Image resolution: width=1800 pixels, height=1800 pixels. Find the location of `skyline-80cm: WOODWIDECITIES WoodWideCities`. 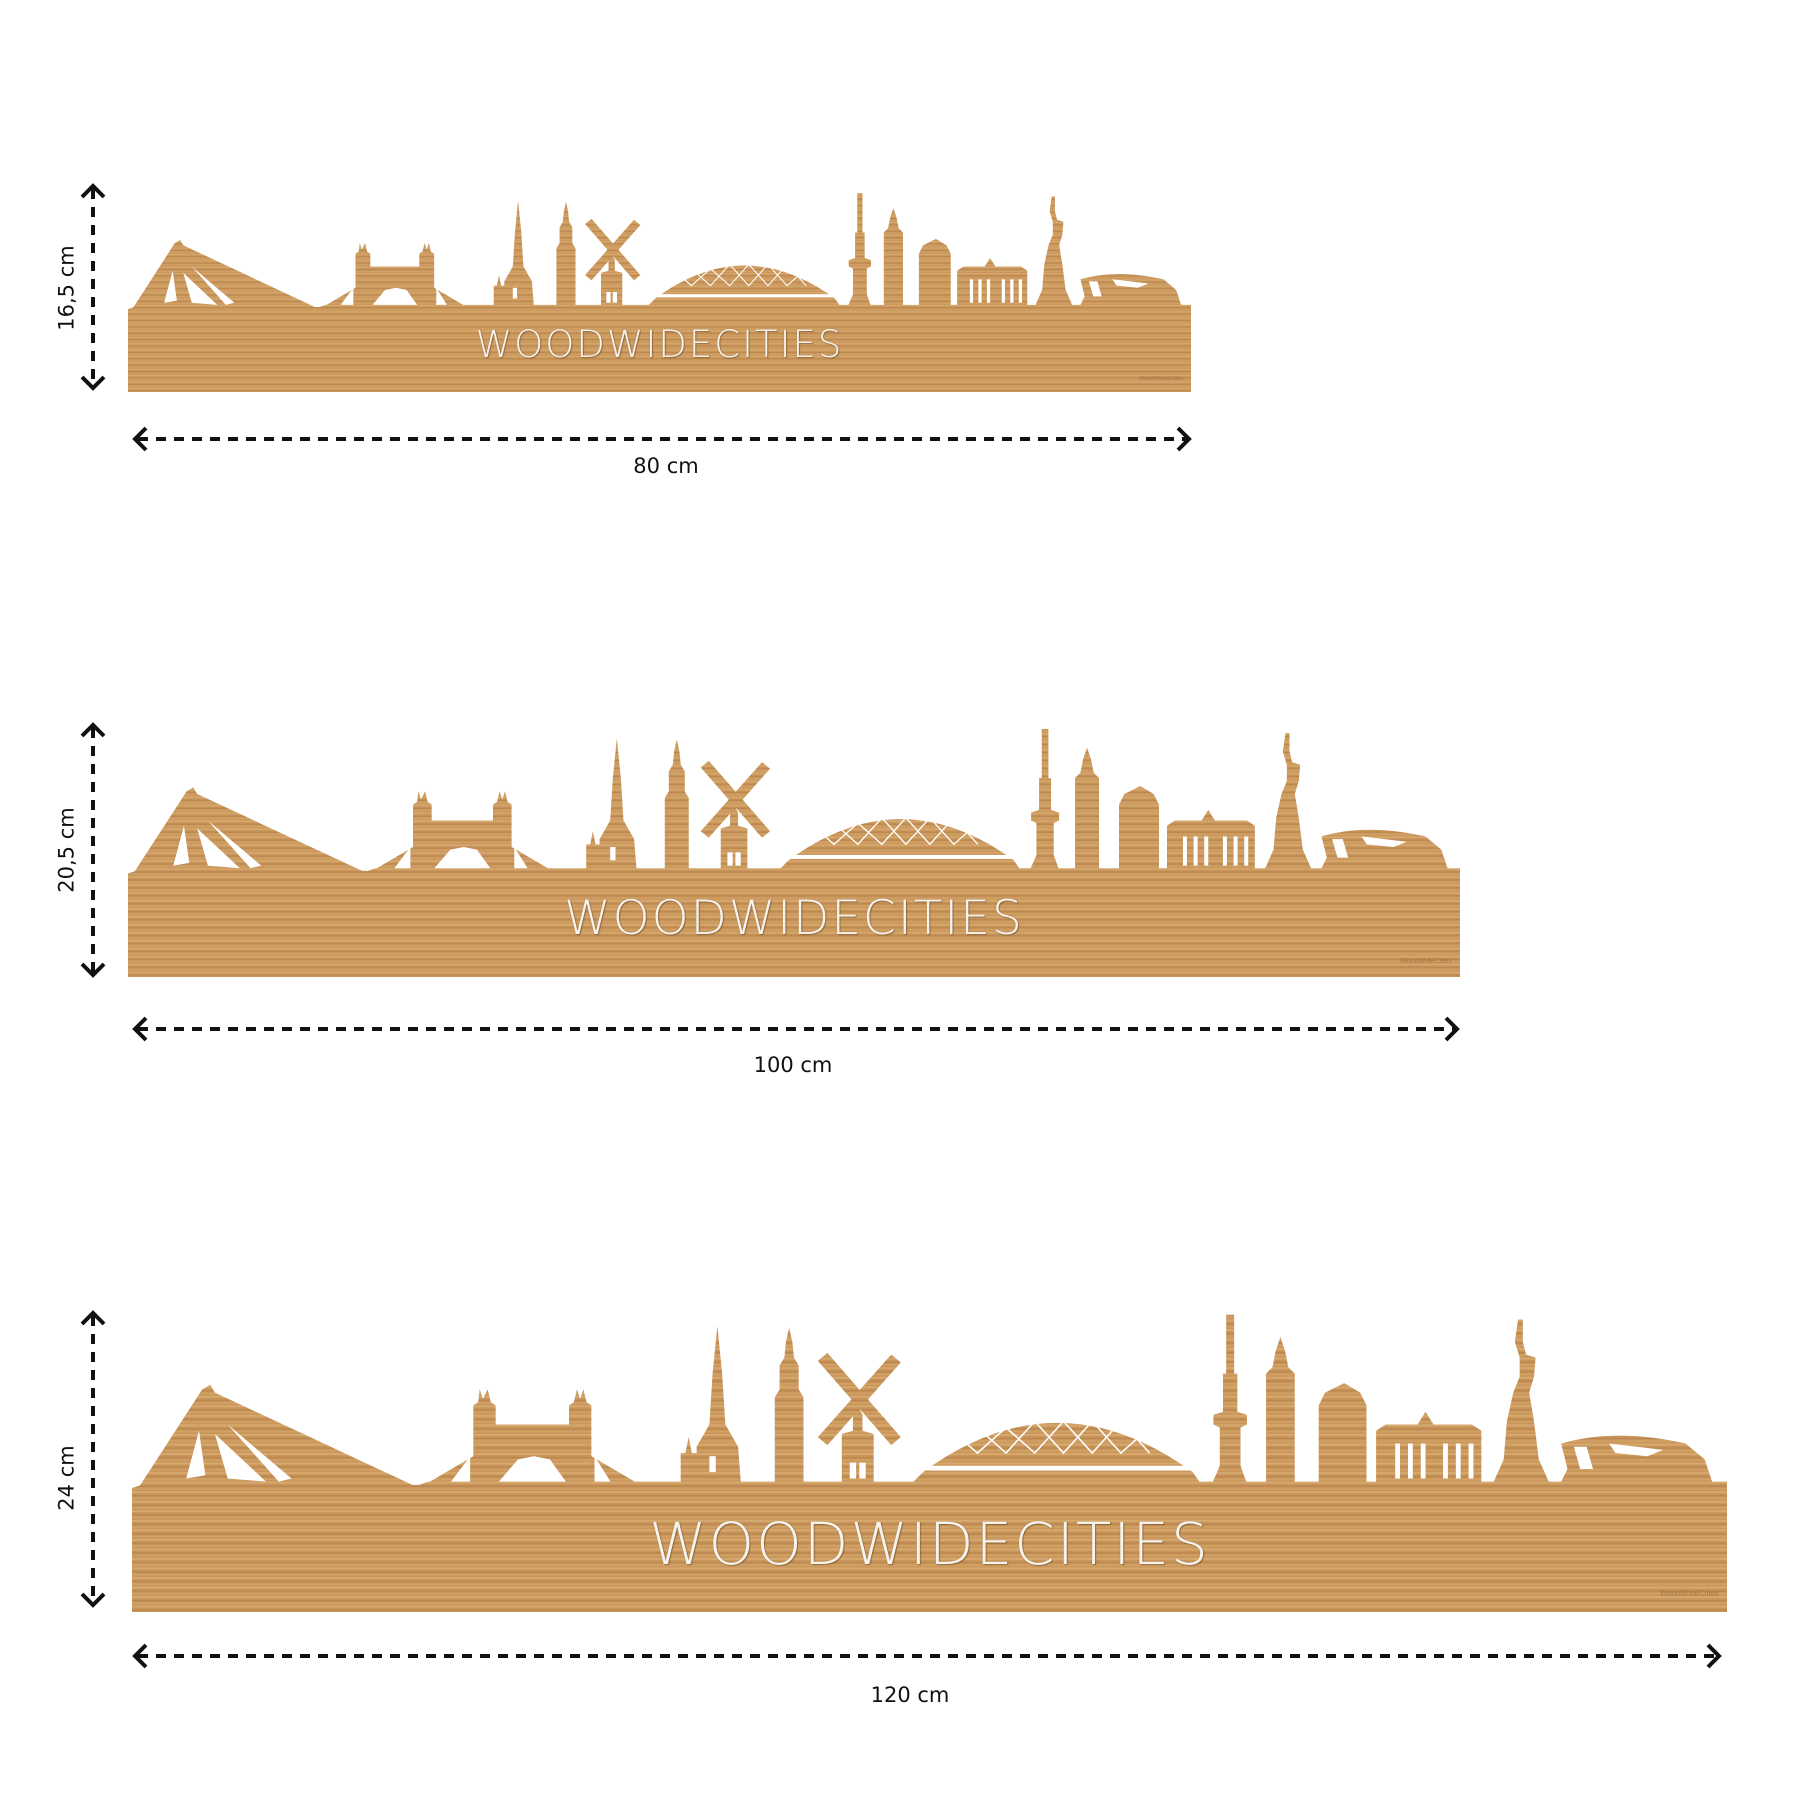

skyline-80cm: WOODWIDECITIES WoodWideCities is located at coordinates (659, 291).